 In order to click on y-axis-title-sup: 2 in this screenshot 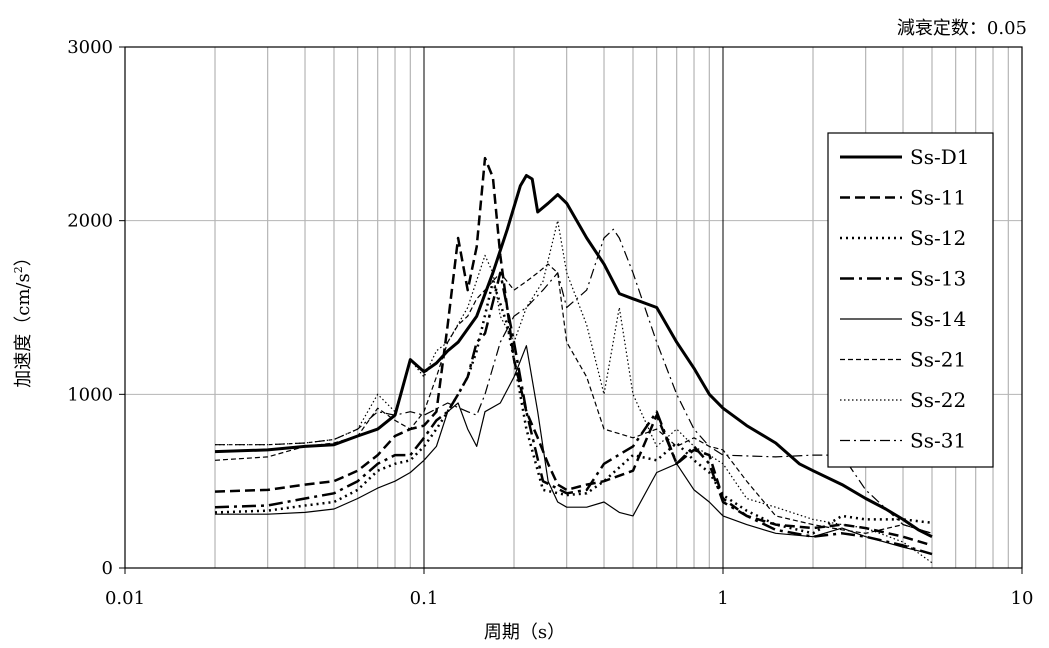, I will do `click(18, 270)`.